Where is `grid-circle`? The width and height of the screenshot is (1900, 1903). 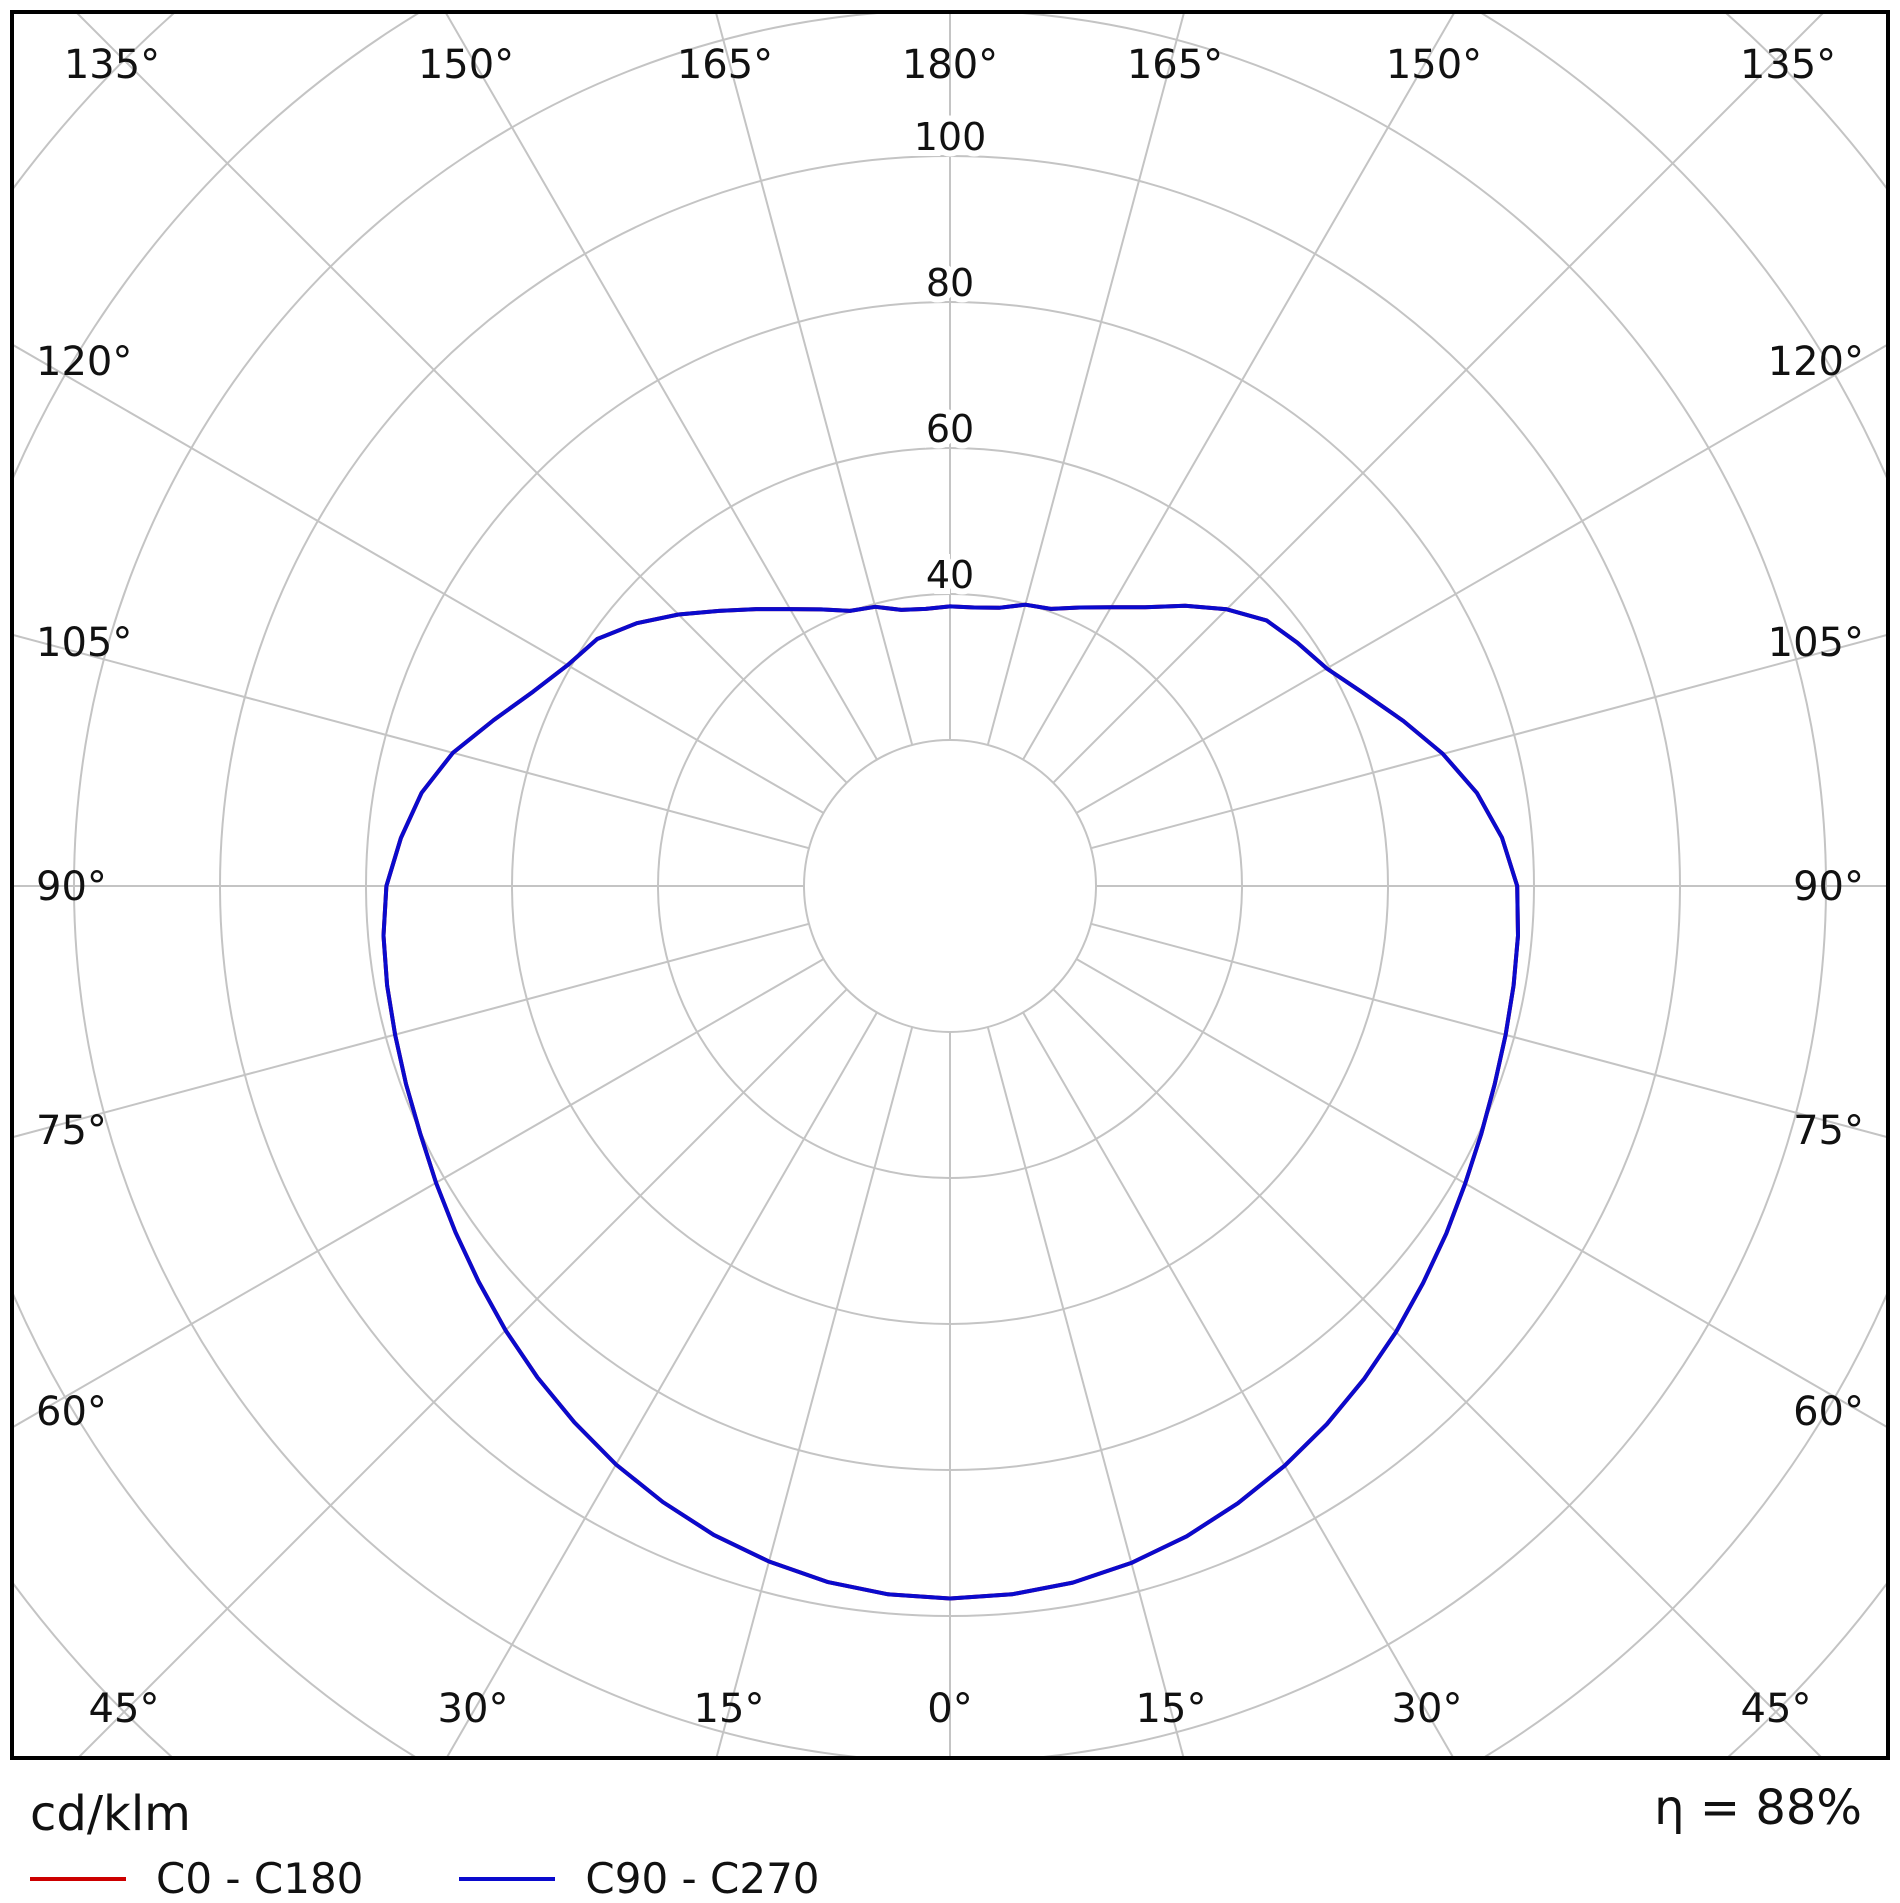 grid-circle is located at coordinates (950, 886).